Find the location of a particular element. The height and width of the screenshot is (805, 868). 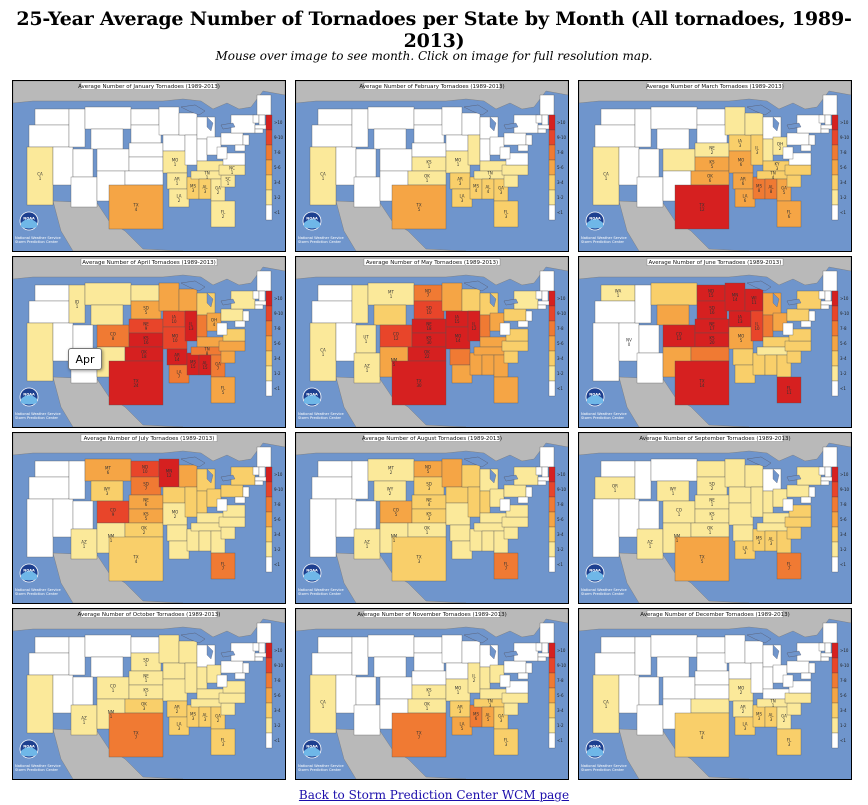

state-mi is located at coordinates (206, 304).